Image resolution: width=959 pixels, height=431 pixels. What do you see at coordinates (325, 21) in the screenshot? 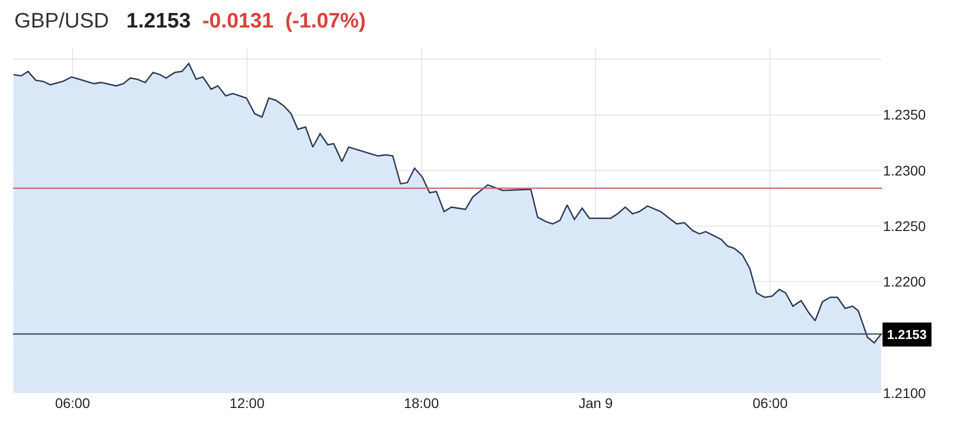
I see `text: (-1.07%)` at bounding box center [325, 21].